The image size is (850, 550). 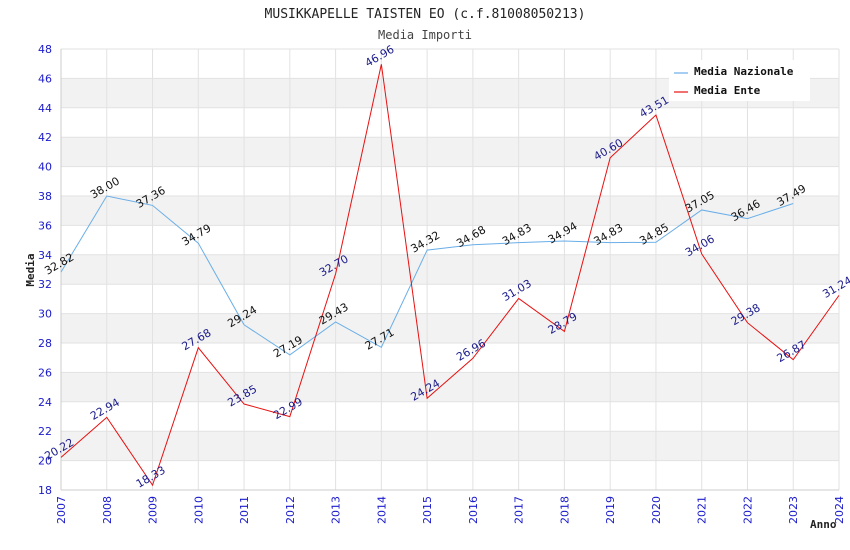 What do you see at coordinates (45, 343) in the screenshot?
I see `y-tick-label: 28` at bounding box center [45, 343].